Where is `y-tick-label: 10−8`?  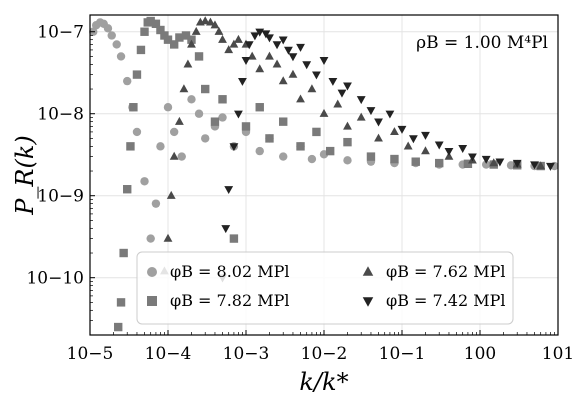
y-tick-label: 10−8 is located at coordinates (60, 115).